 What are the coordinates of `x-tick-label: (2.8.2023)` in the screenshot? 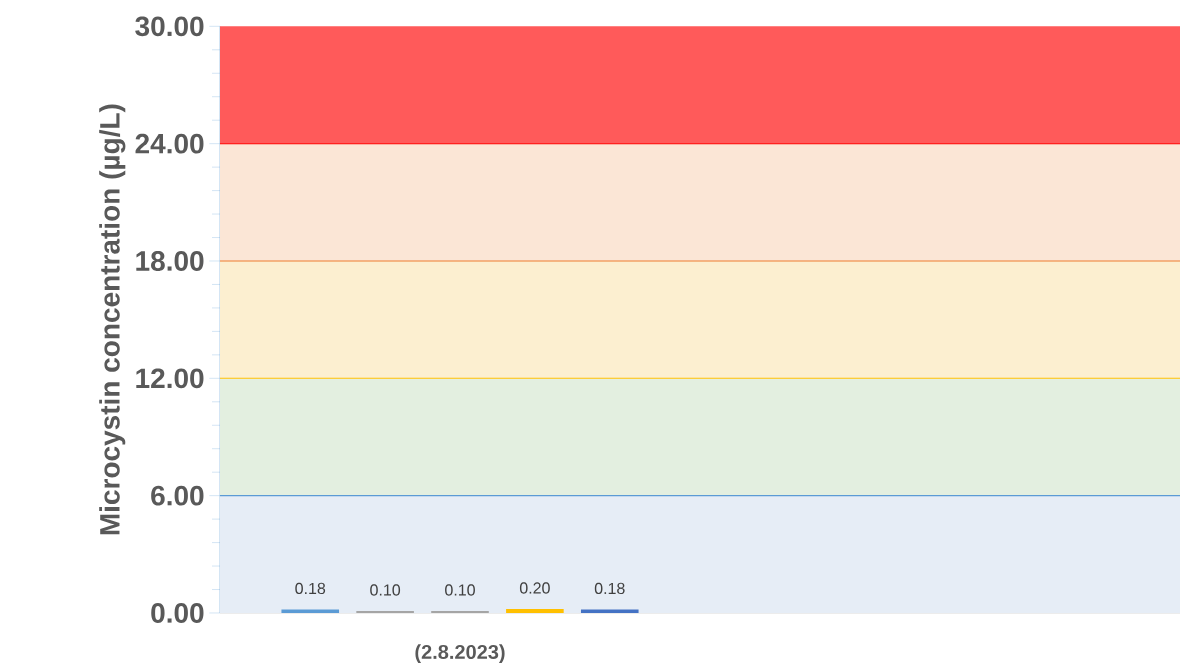 It's located at (460, 653).